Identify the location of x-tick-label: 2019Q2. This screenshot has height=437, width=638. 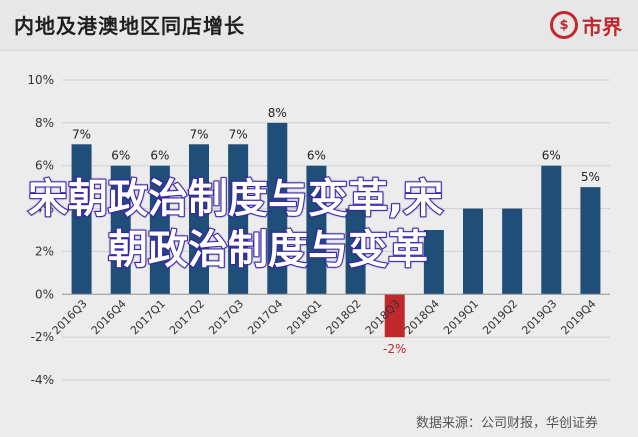
(500, 317).